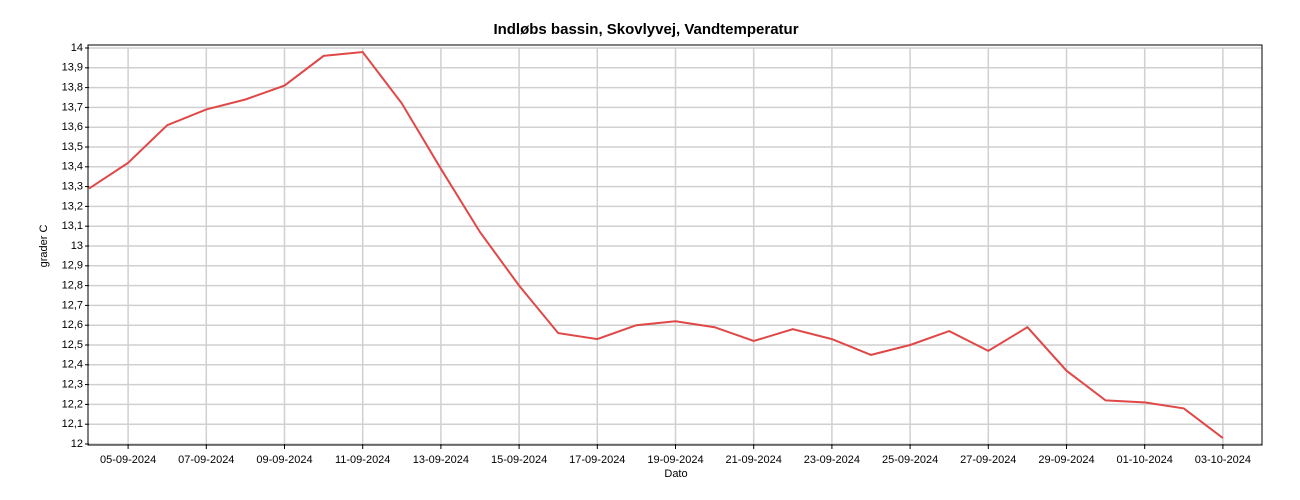 Image resolution: width=1300 pixels, height=500 pixels. What do you see at coordinates (72, 88) in the screenshot?
I see `y-tick-label: 13,8` at bounding box center [72, 88].